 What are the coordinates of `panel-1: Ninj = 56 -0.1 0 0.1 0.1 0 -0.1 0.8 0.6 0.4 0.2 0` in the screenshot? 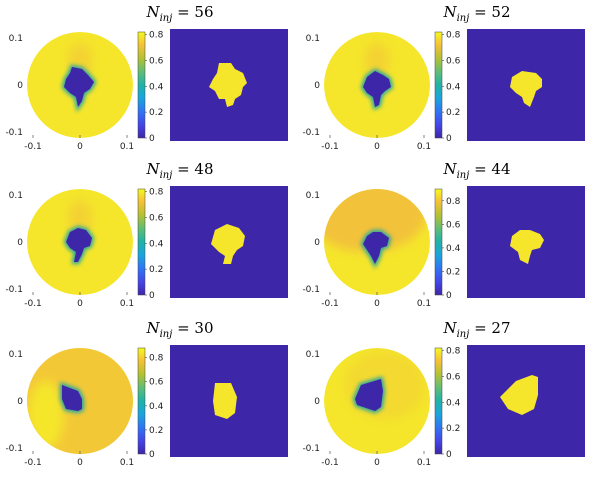 It's located at (146, 77).